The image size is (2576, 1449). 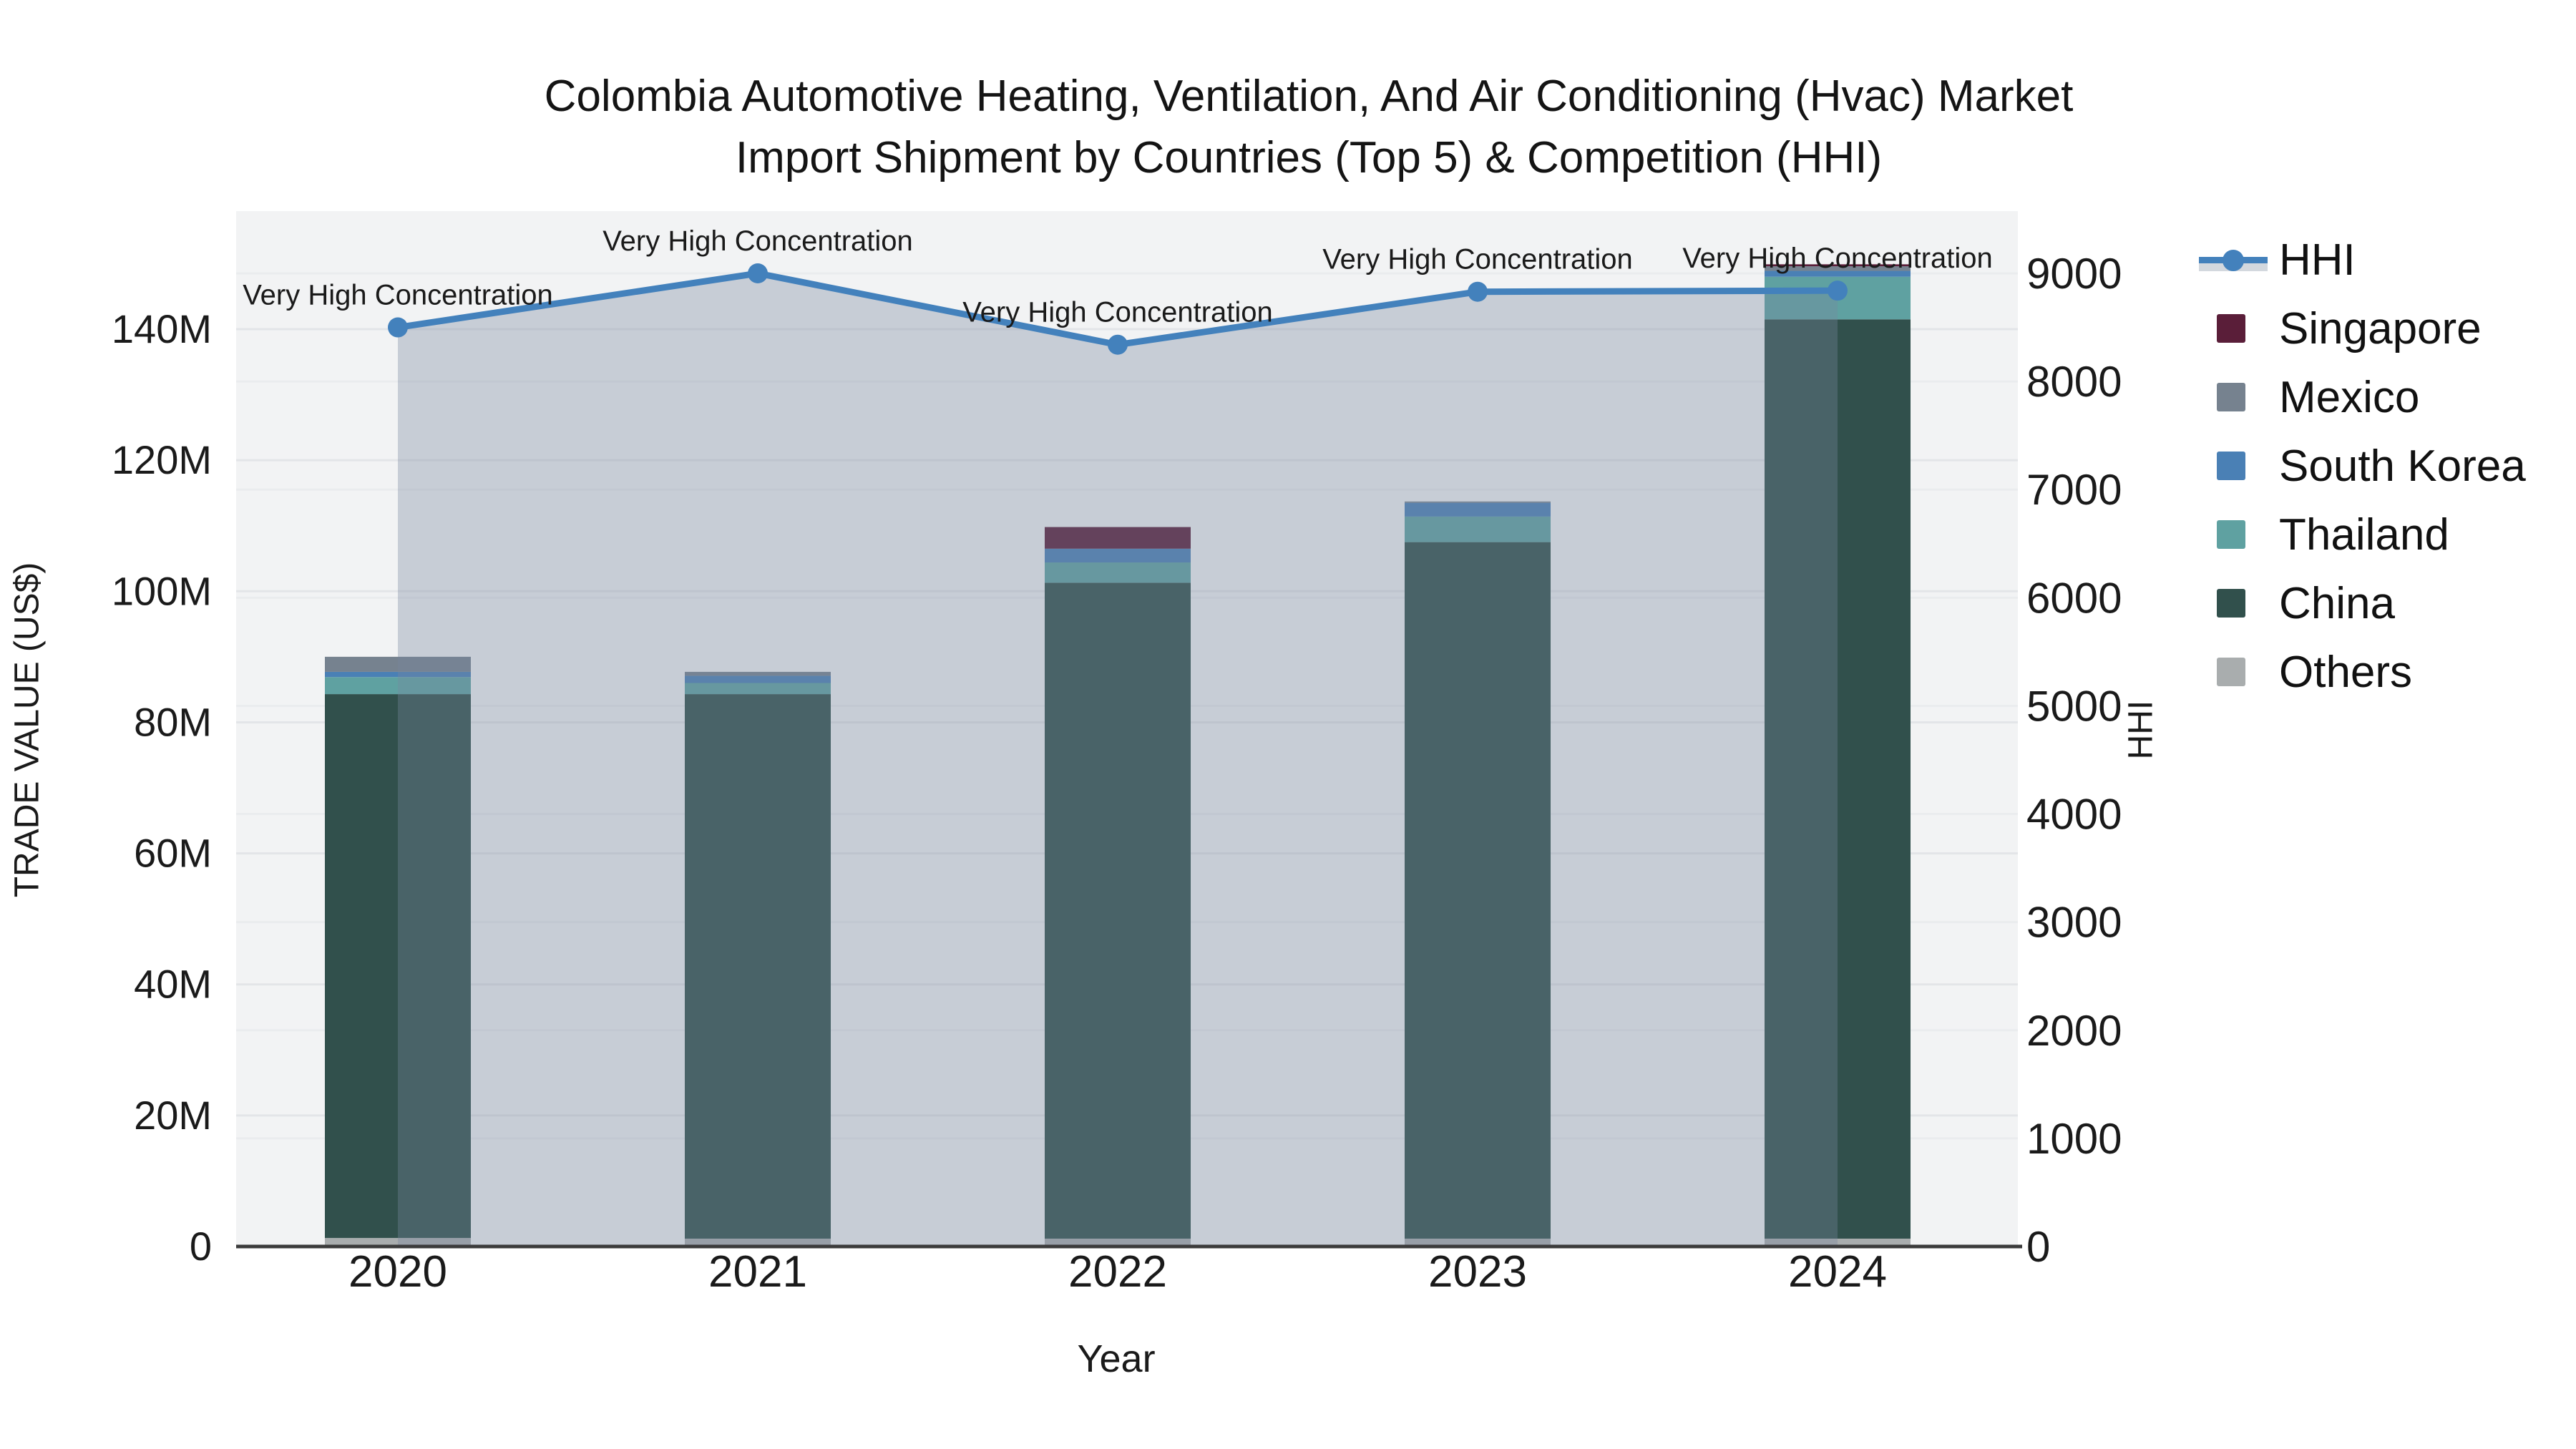 What do you see at coordinates (757, 241) in the screenshot?
I see `hhi-annotation-2021: Very High Concentration` at bounding box center [757, 241].